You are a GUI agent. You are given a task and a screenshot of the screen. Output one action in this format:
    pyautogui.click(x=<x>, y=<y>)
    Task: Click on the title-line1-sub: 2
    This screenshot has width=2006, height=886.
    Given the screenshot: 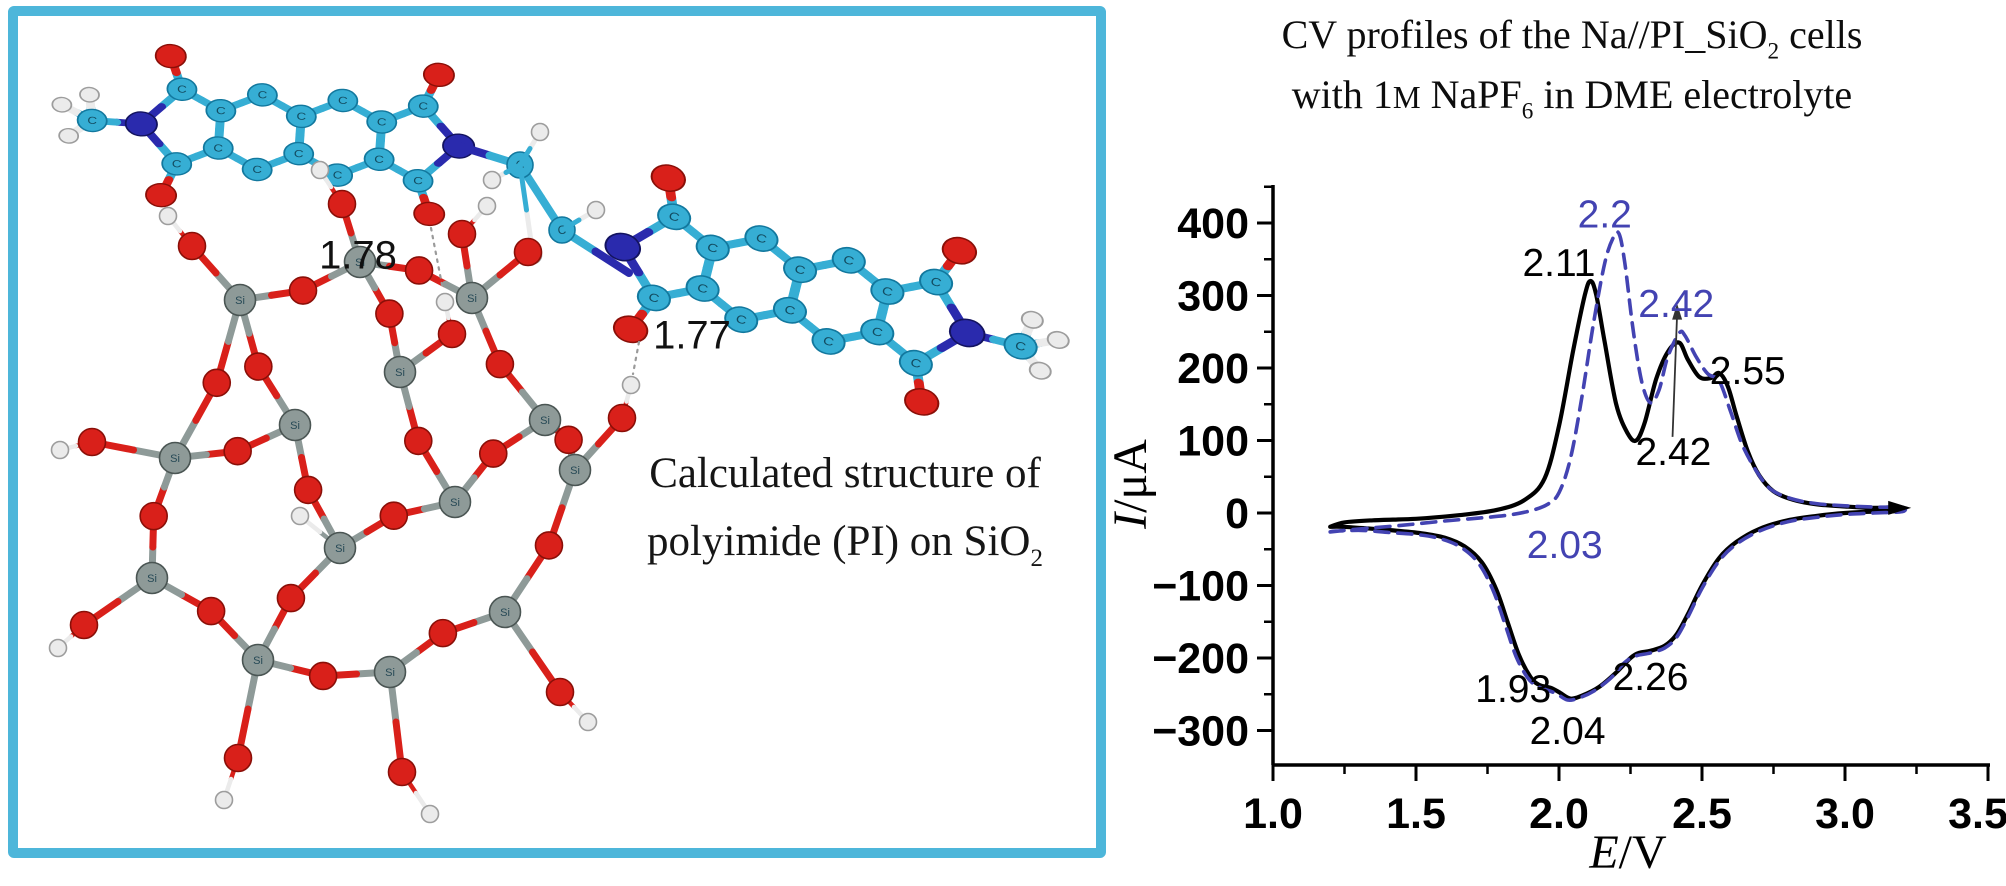 What is the action you would take?
    pyautogui.click(x=1773, y=51)
    